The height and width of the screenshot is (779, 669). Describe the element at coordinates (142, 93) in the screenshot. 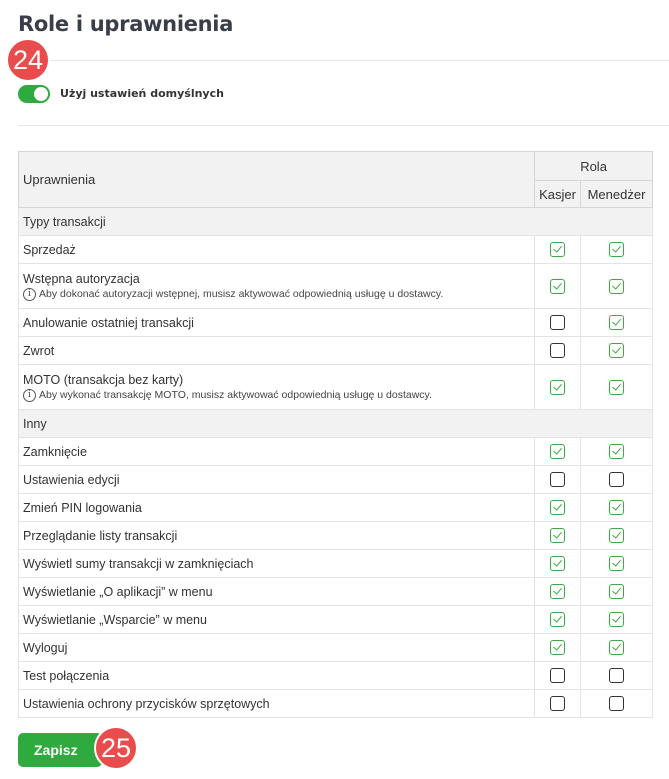

I see `use-defaults-label: Użyj ustawień domyślnych` at that location.